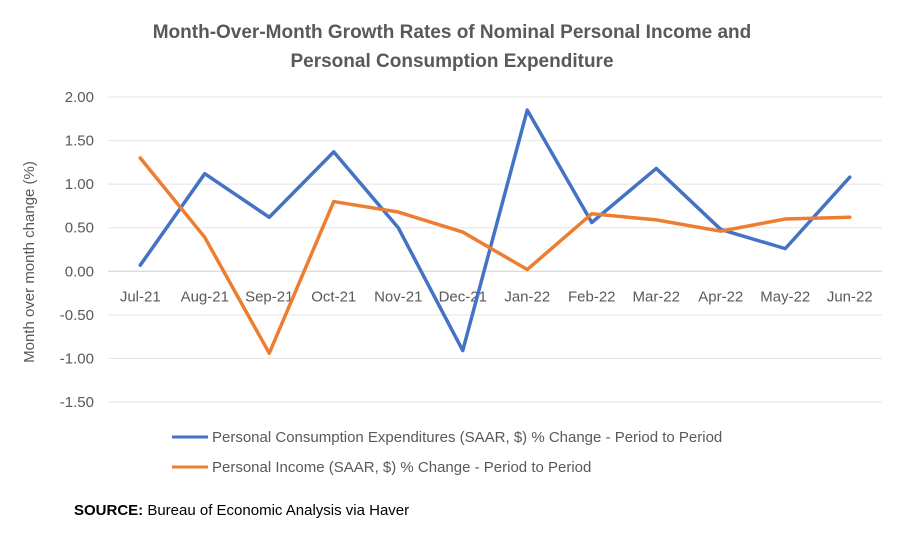  I want to click on x-tick-label: Jul-21, so click(140, 296).